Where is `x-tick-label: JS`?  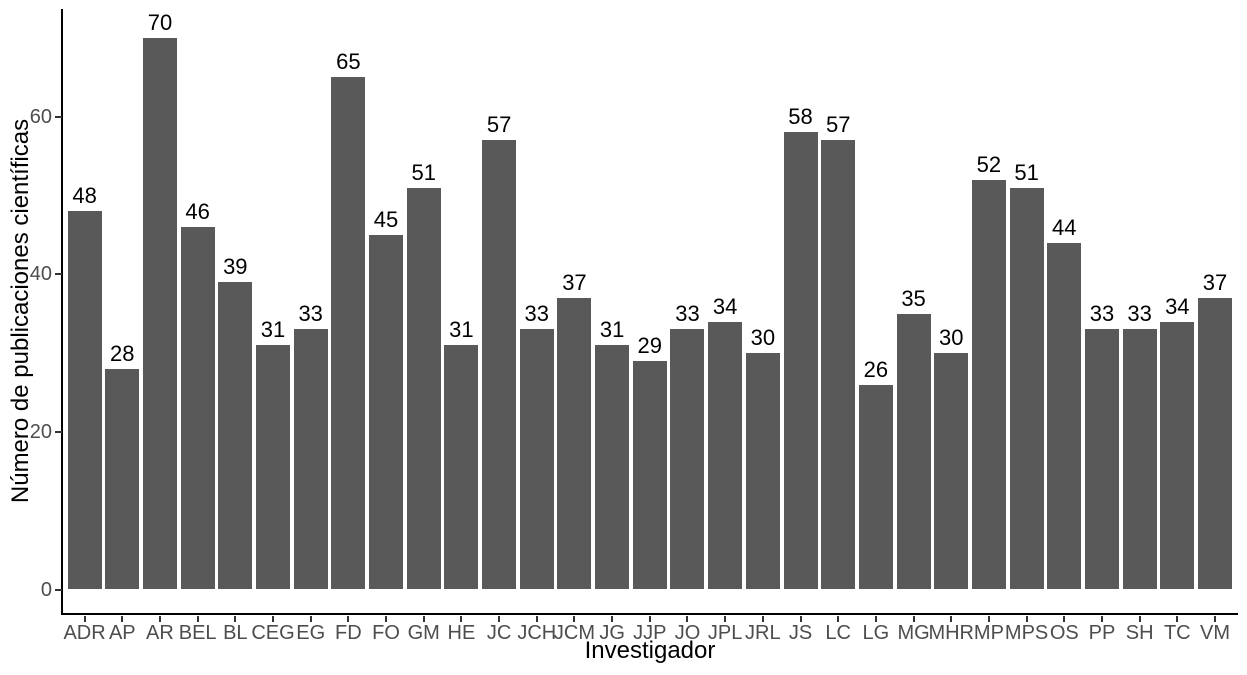 x-tick-label: JS is located at coordinates (800, 632).